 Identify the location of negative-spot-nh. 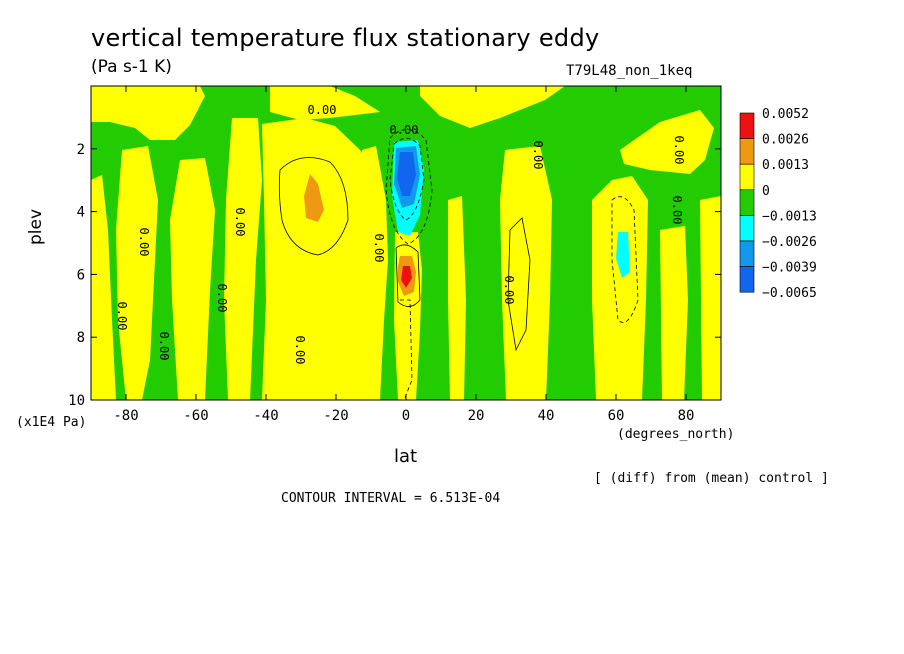
(623, 255).